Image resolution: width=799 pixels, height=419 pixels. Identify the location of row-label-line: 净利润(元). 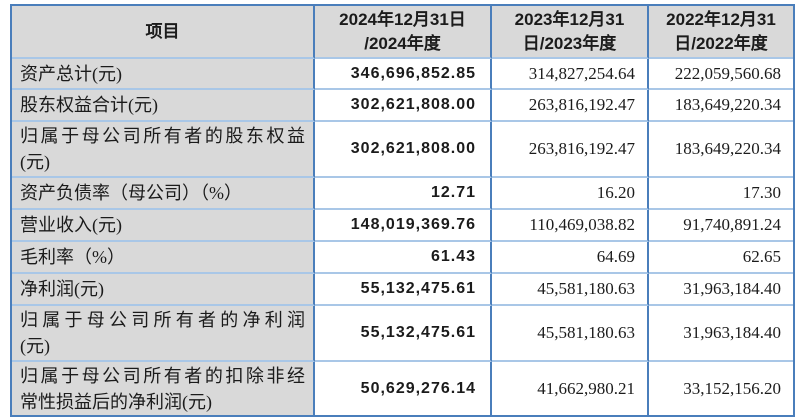
(62, 289).